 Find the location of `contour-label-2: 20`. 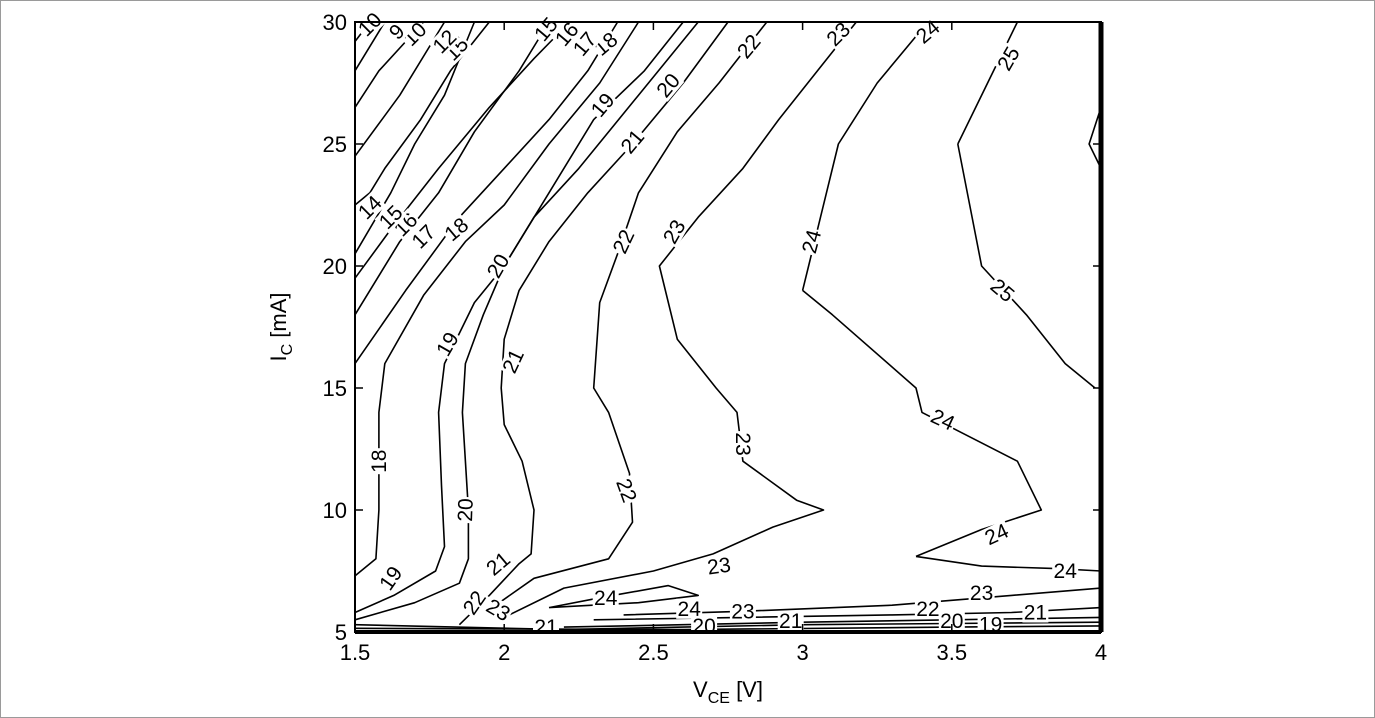

contour-label-2: 20 is located at coordinates (466, 510).